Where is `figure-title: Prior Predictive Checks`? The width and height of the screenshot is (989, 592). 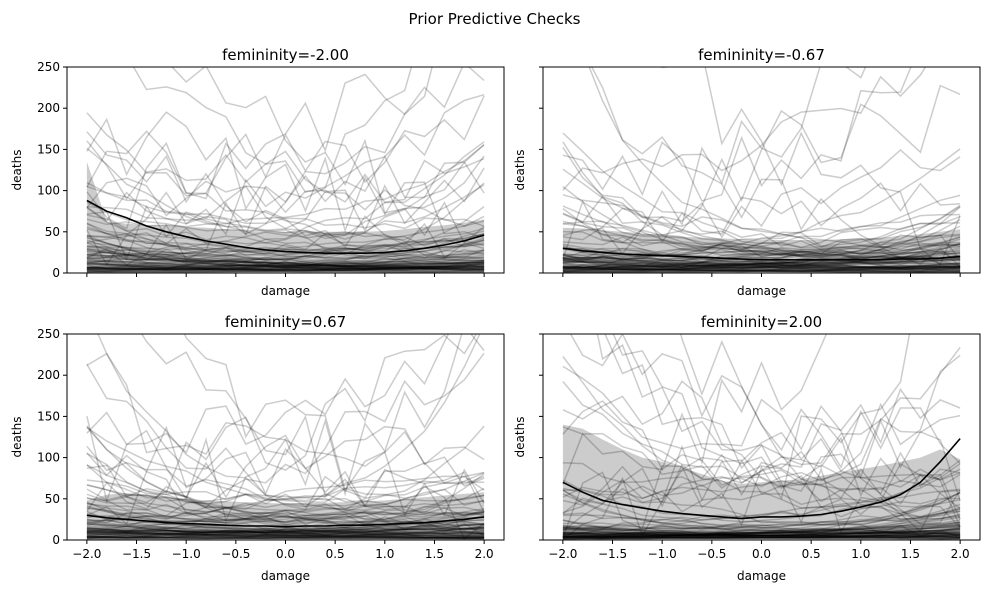
figure-title: Prior Predictive Checks is located at coordinates (495, 19).